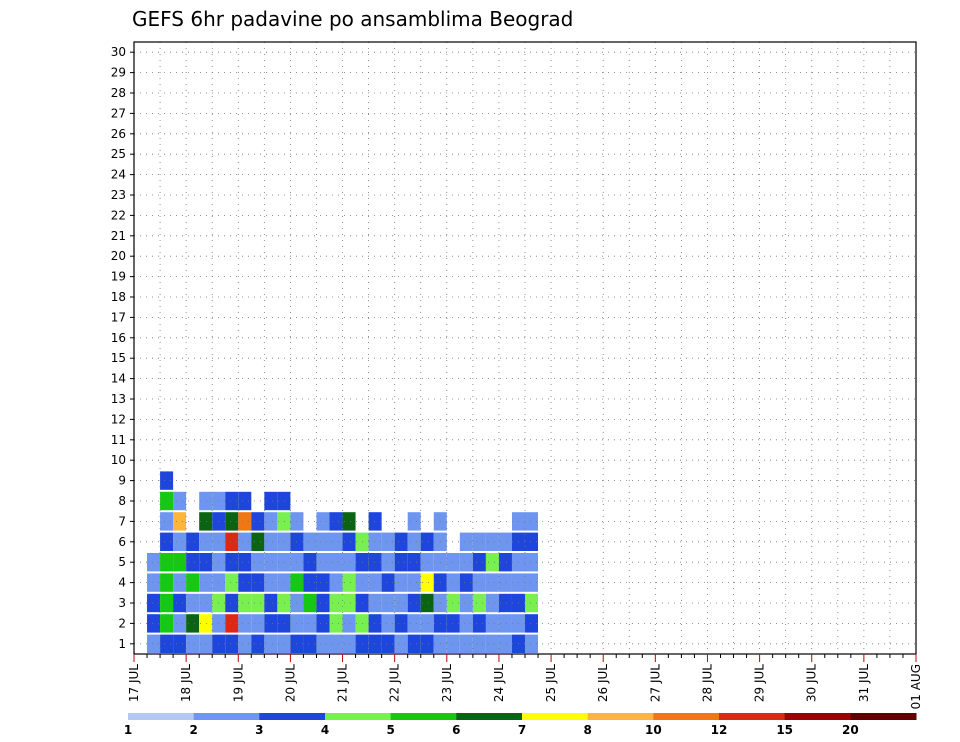  Describe the element at coordinates (522, 730) in the screenshot. I see `color-bar-label: 7` at that location.